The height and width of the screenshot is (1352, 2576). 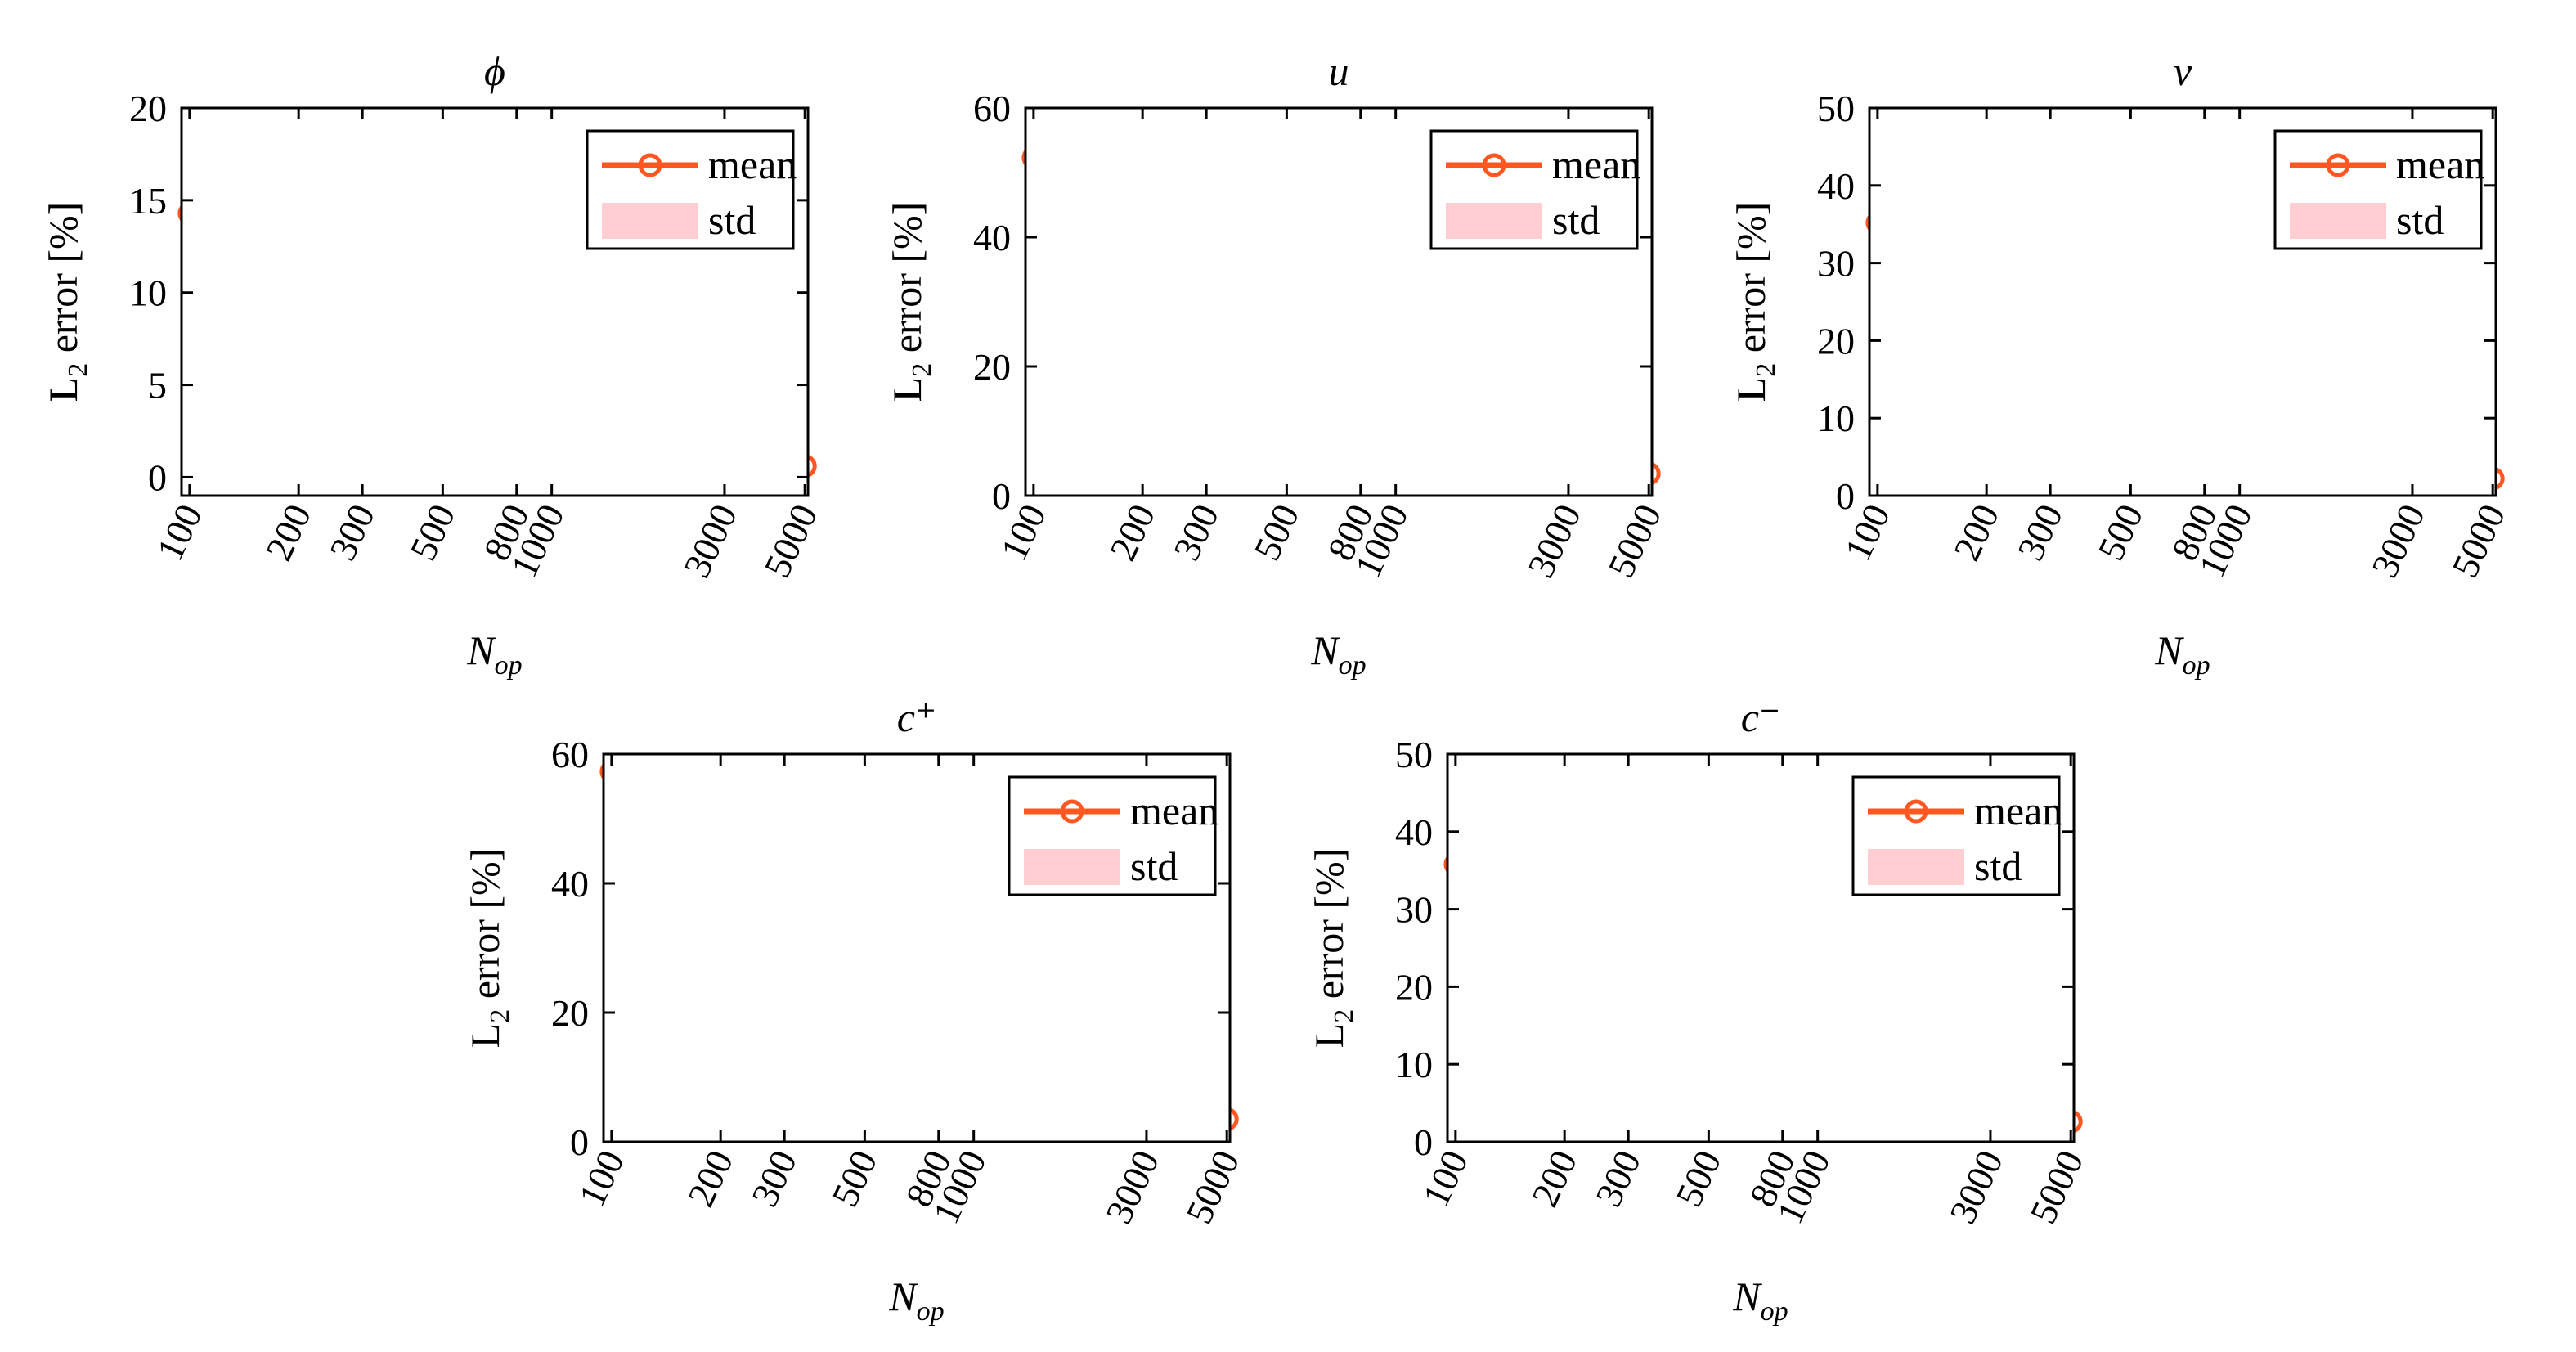 I want to click on chart-2-xtick-label: 200, so click(x=1132, y=532).